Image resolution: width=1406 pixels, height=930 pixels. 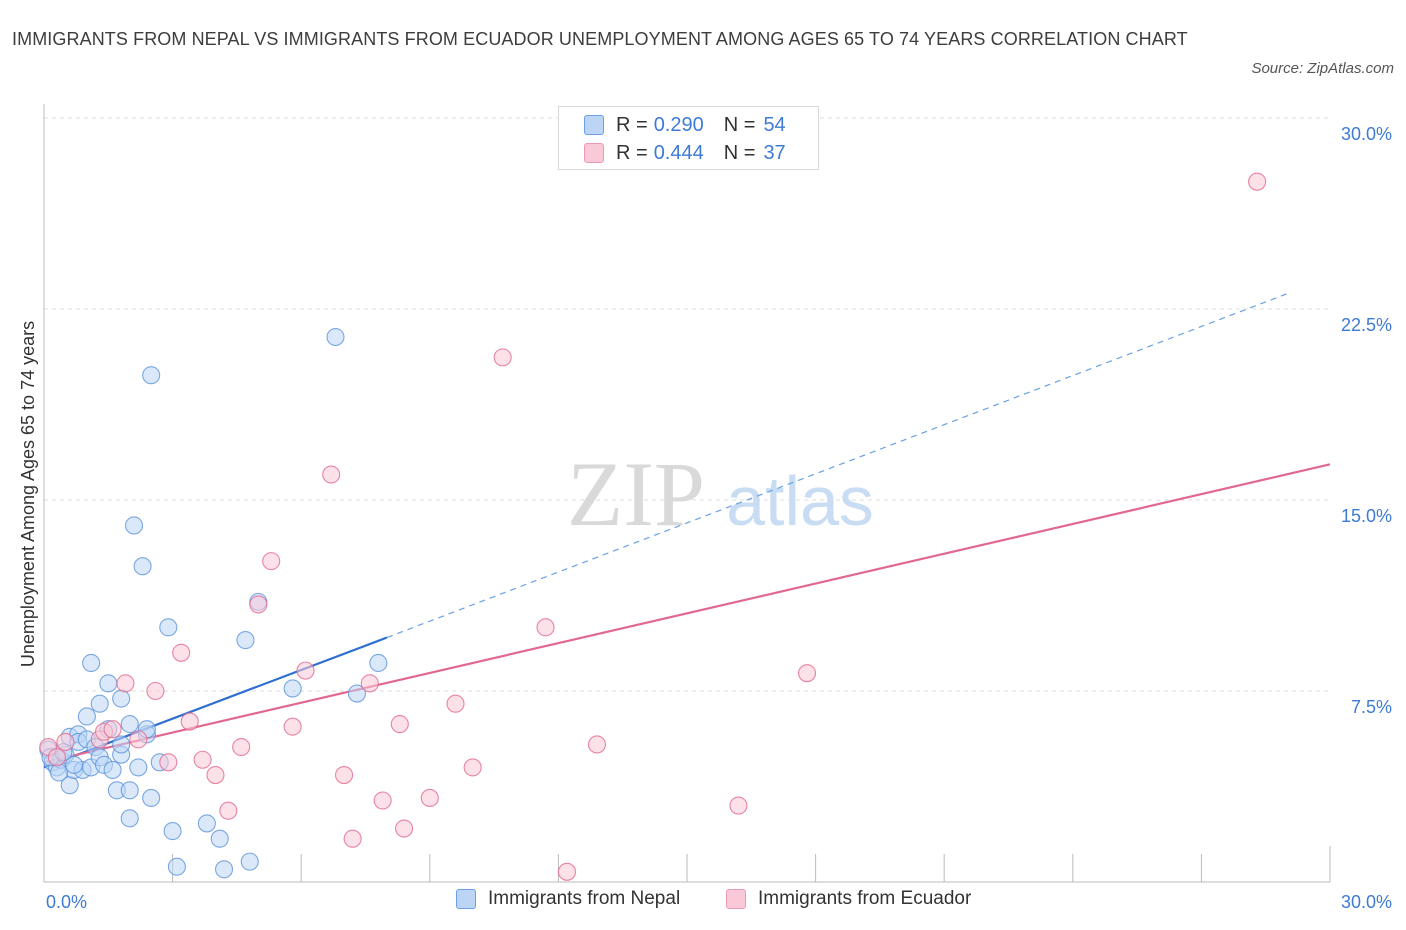 What do you see at coordinates (774, 152) in the screenshot?
I see `legend-n-value: 37` at bounding box center [774, 152].